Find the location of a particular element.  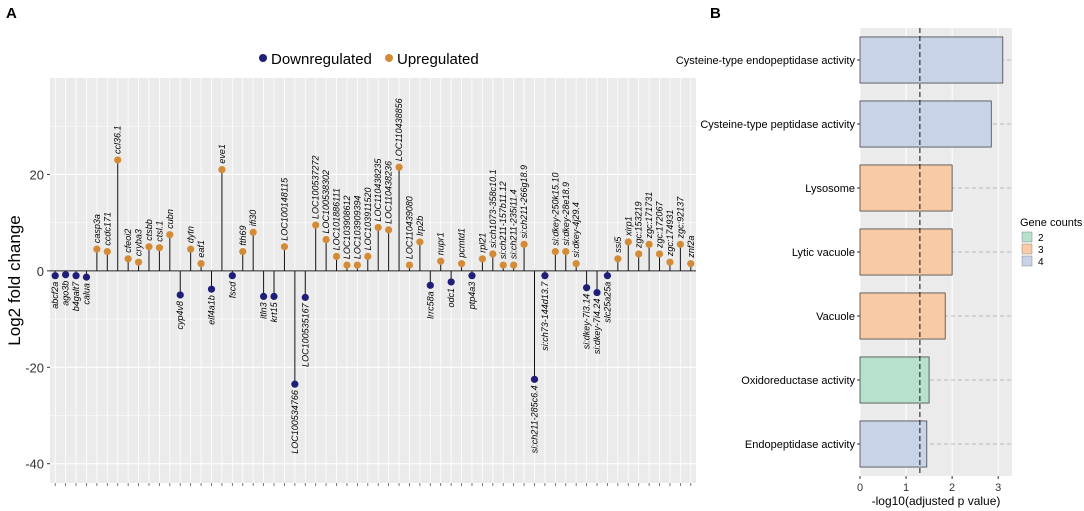

gene-label: ago3b is located at coordinates (66, 293).